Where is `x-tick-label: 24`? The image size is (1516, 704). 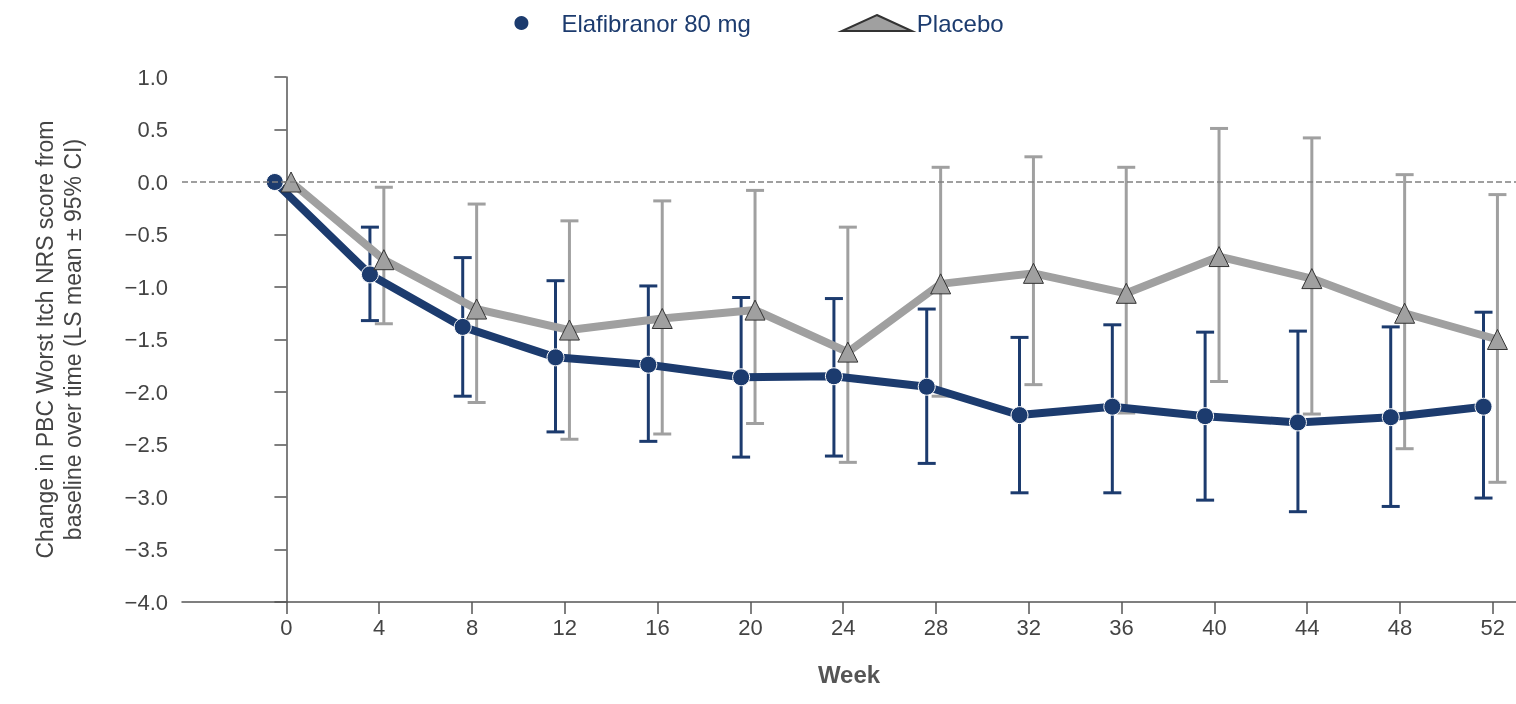 x-tick-label: 24 is located at coordinates (843, 627).